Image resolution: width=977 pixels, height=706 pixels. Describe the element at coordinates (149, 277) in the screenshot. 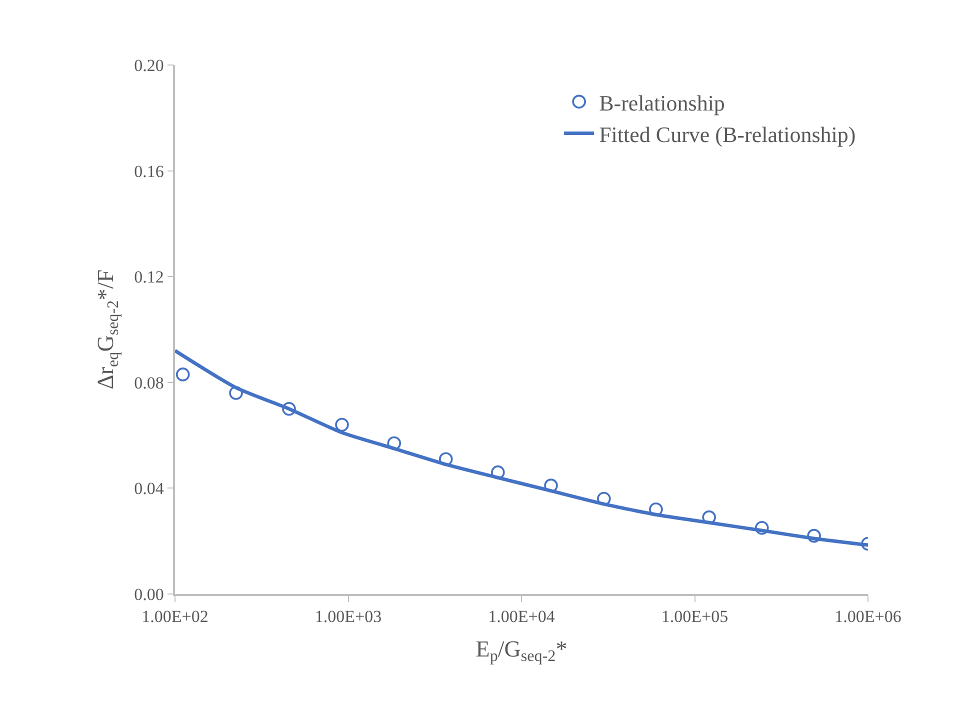

I see `y-tick-label: 0.12` at that location.